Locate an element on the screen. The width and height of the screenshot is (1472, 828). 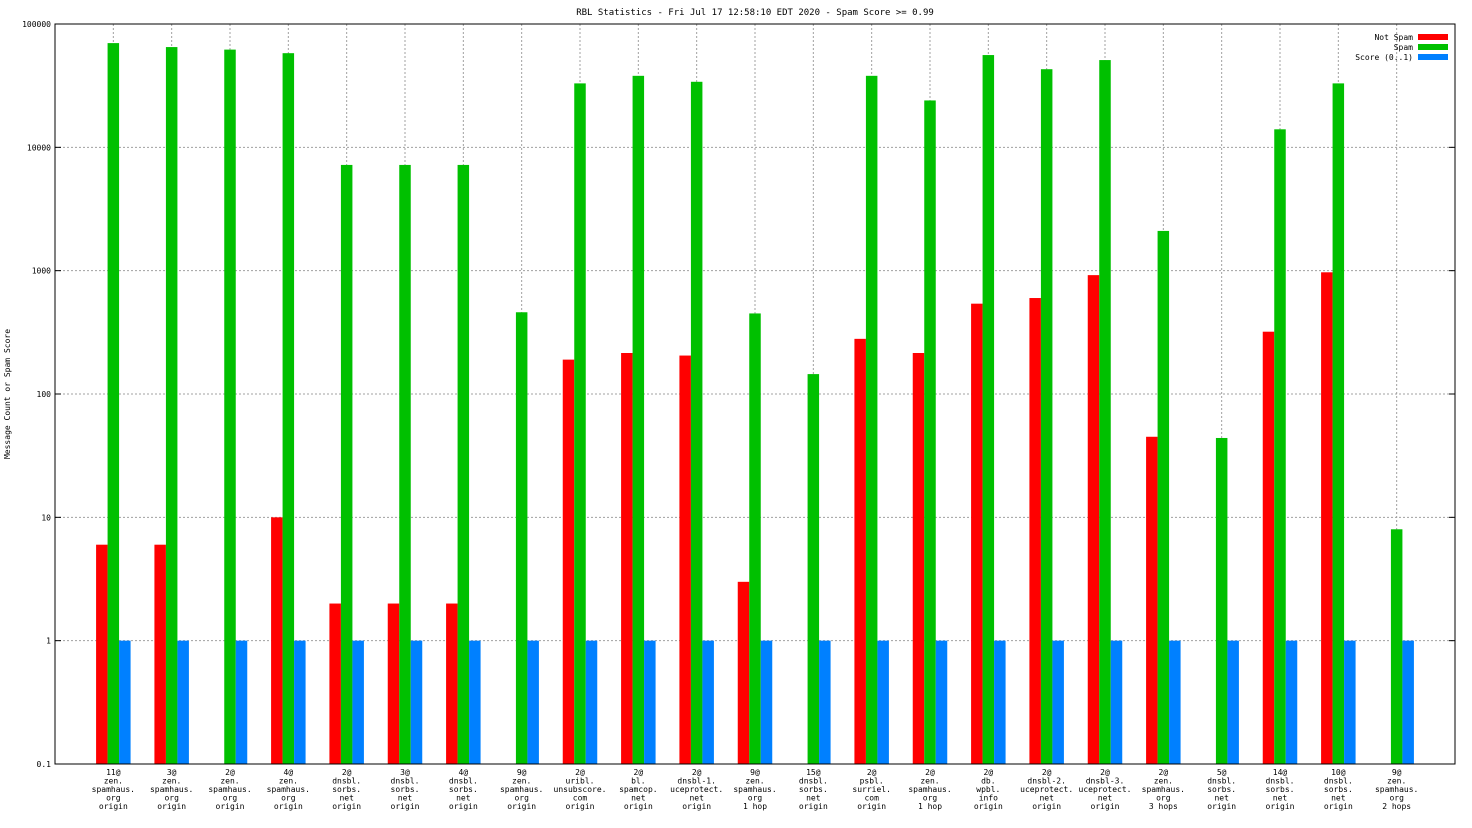
x-tick-label-line: 3@ is located at coordinates (172, 772).